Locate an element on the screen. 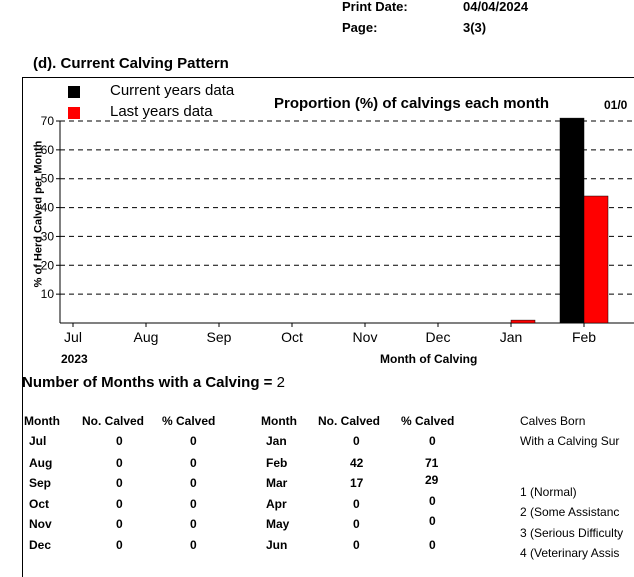 The height and width of the screenshot is (577, 634). table-cell: 42 is located at coordinates (357, 463).